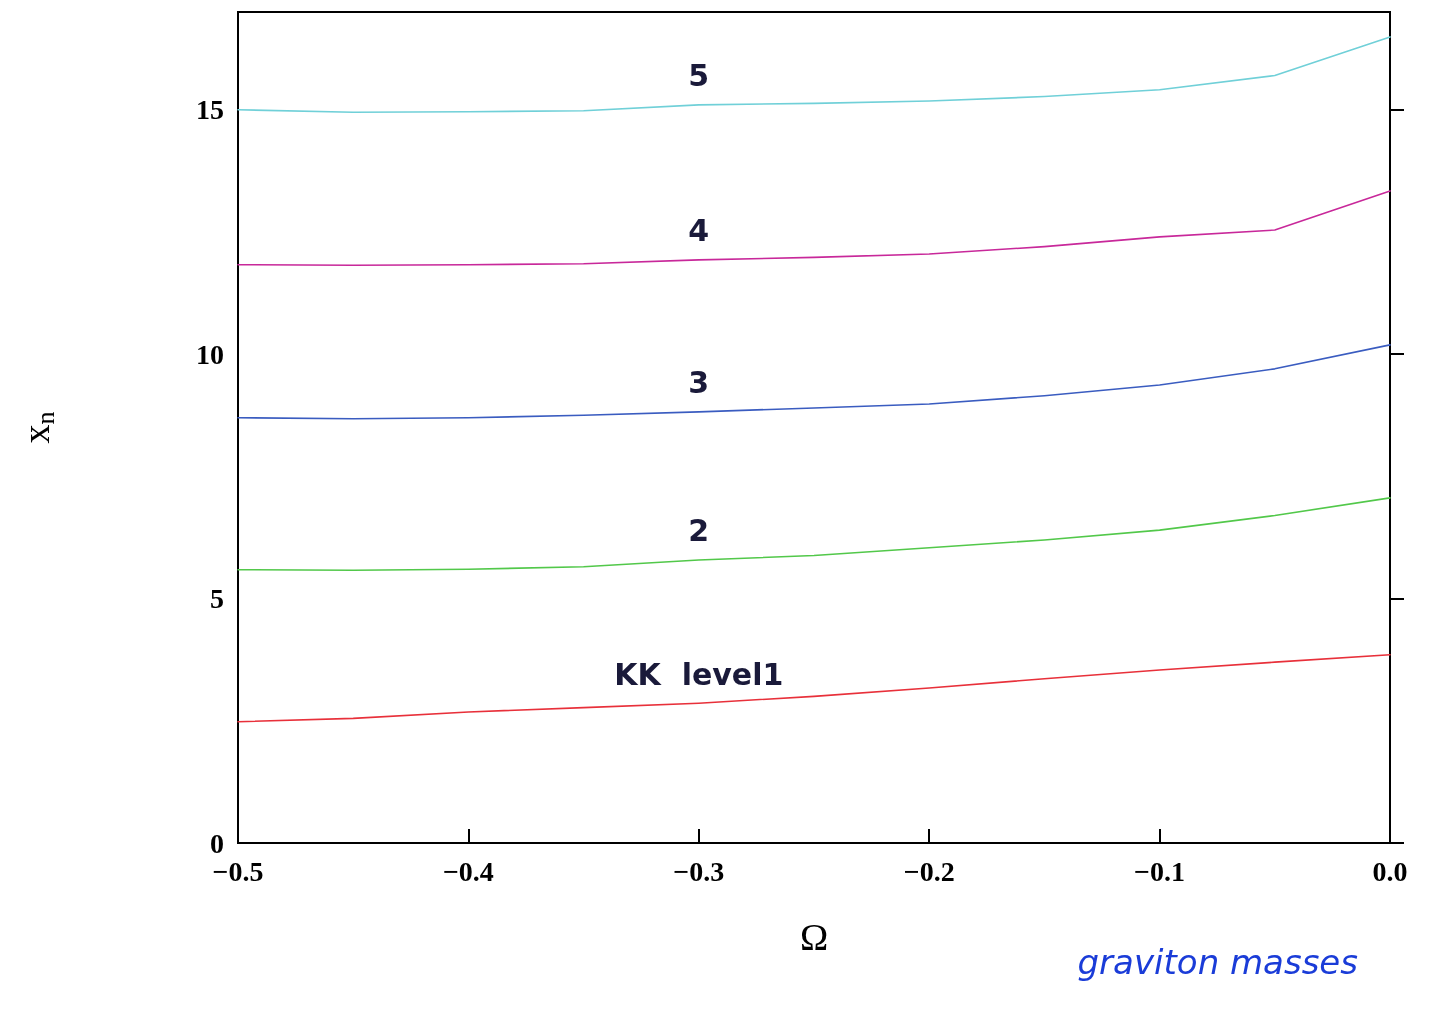 The image size is (1433, 1015). What do you see at coordinates (468, 871) in the screenshot?
I see `x-tick-label: −0.4` at bounding box center [468, 871].